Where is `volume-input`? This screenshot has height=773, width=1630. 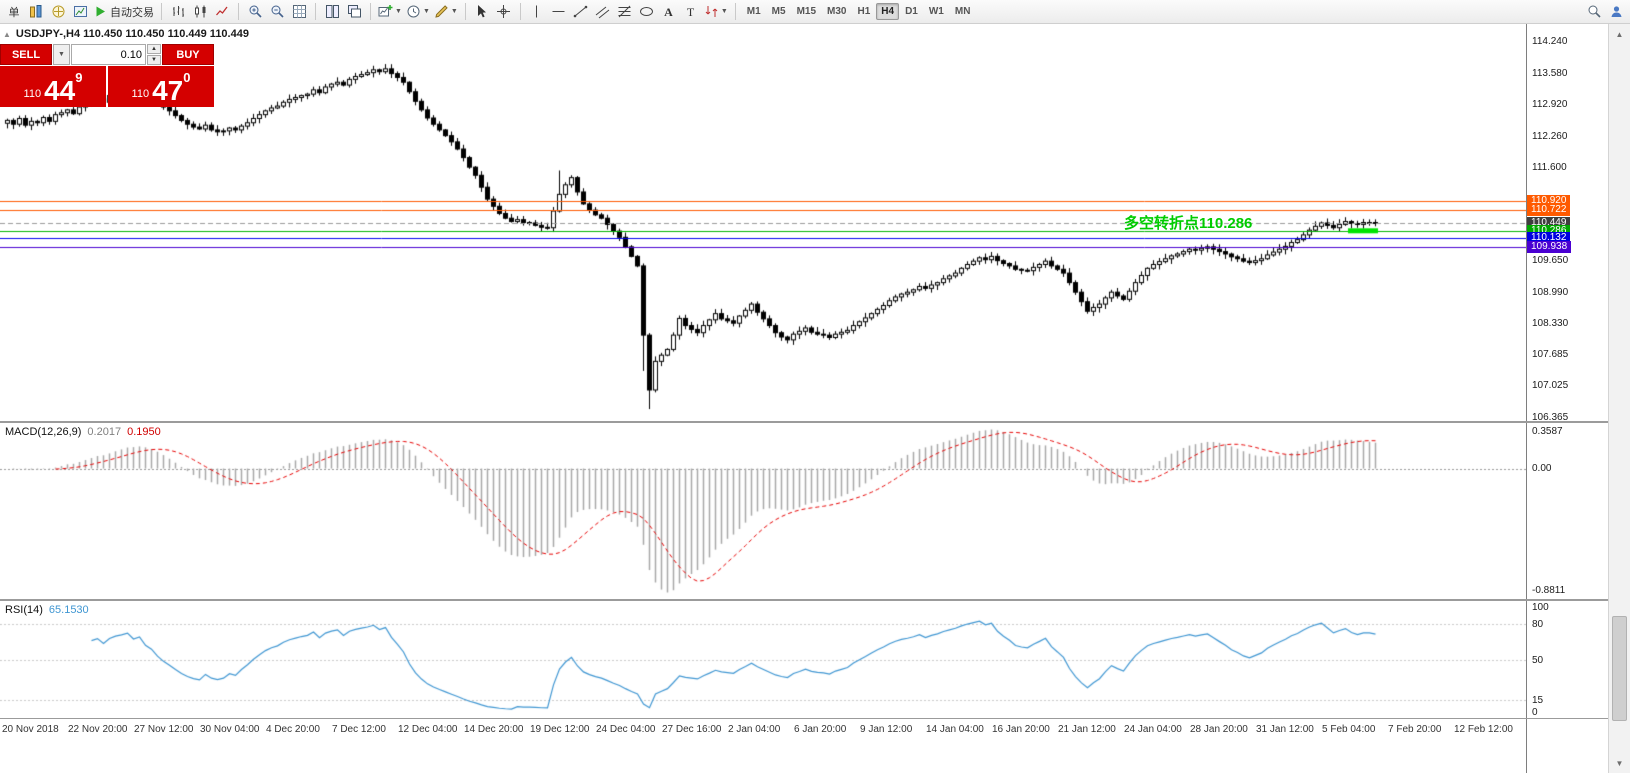 volume-input is located at coordinates (108, 54).